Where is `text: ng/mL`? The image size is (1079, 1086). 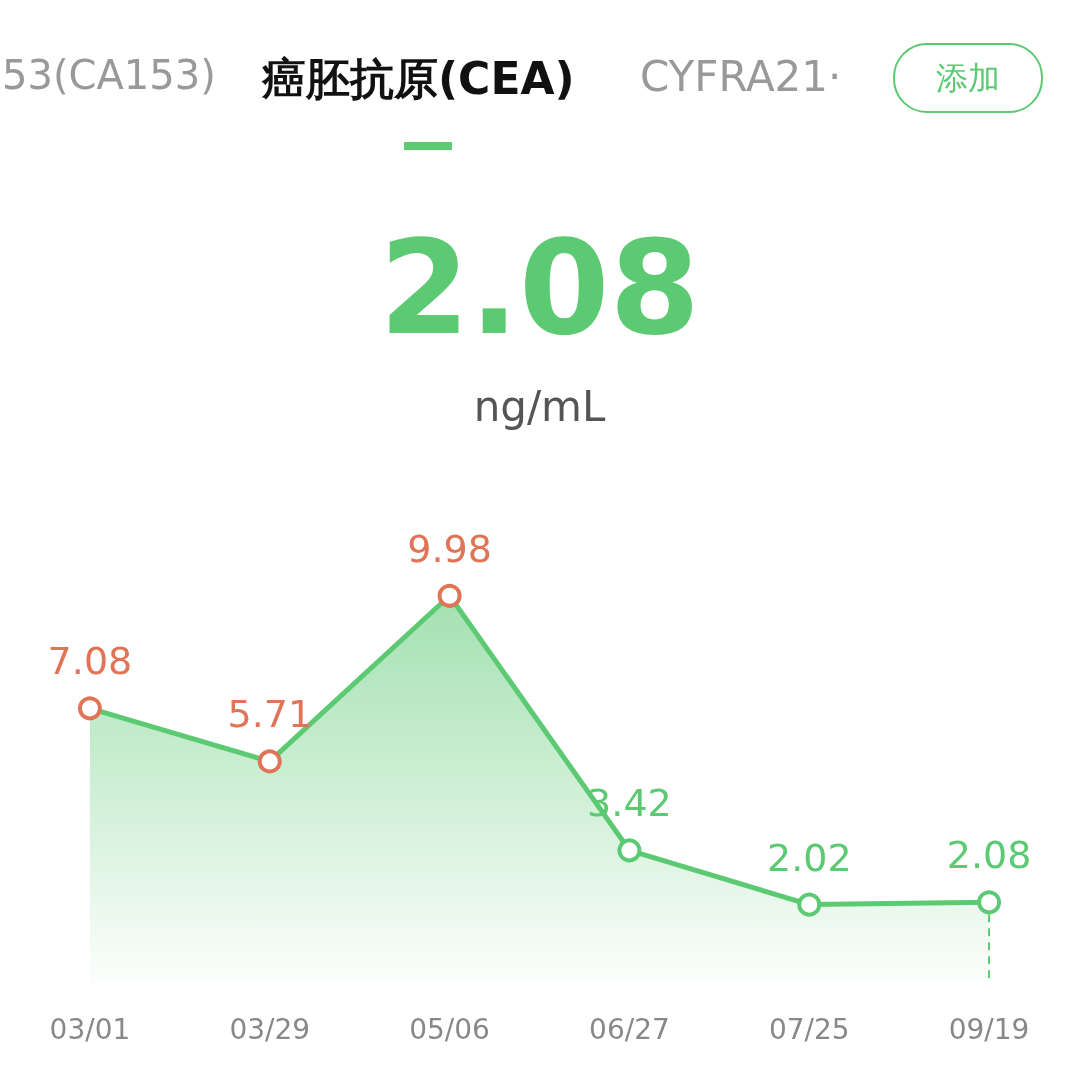 text: ng/mL is located at coordinates (539, 406).